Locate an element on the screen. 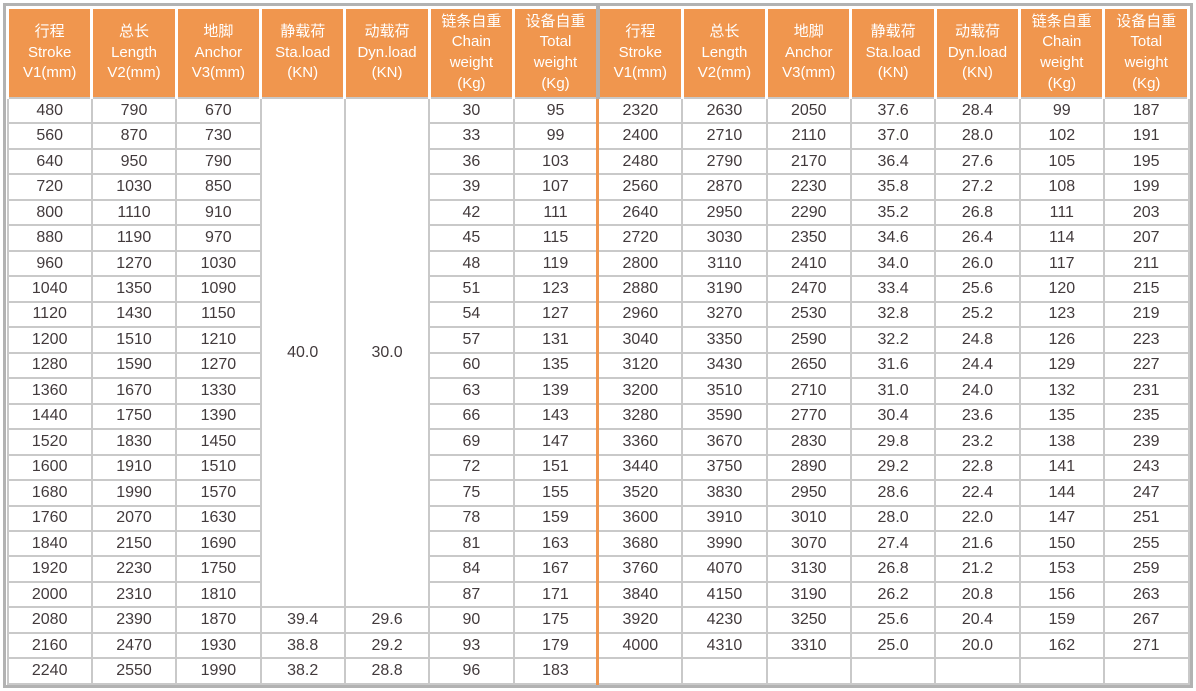  cell-right-3-chain-weight: 108 is located at coordinates (1061, 187).